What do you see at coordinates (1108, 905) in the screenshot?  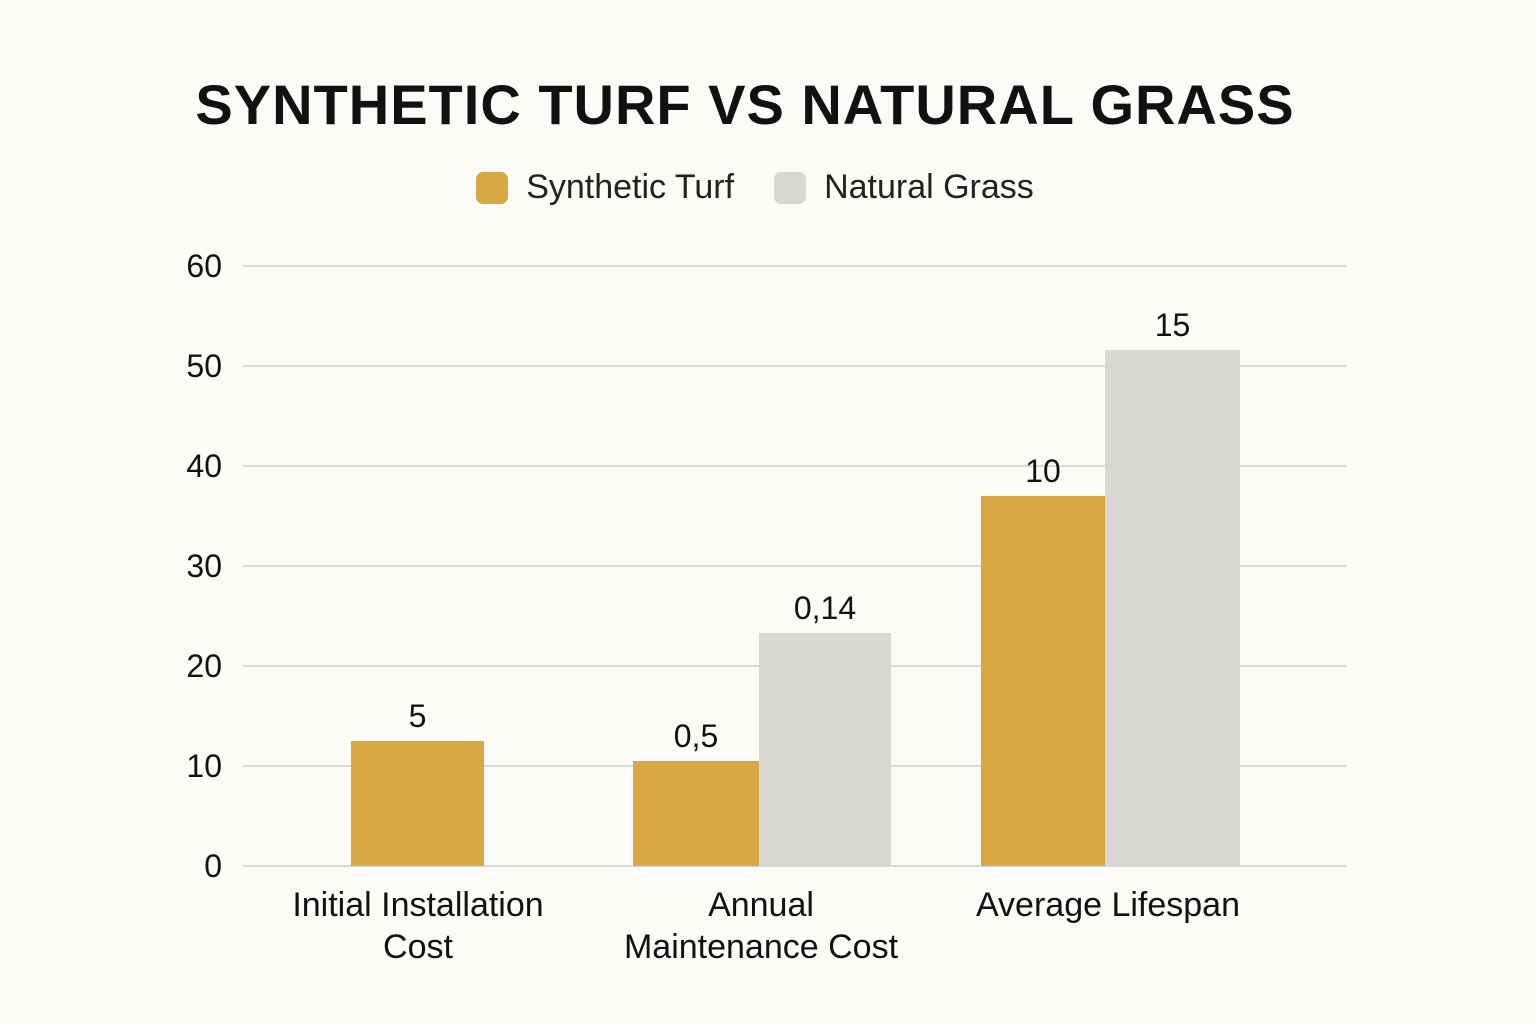 I see `x-category-label-2: Average Lifespan` at bounding box center [1108, 905].